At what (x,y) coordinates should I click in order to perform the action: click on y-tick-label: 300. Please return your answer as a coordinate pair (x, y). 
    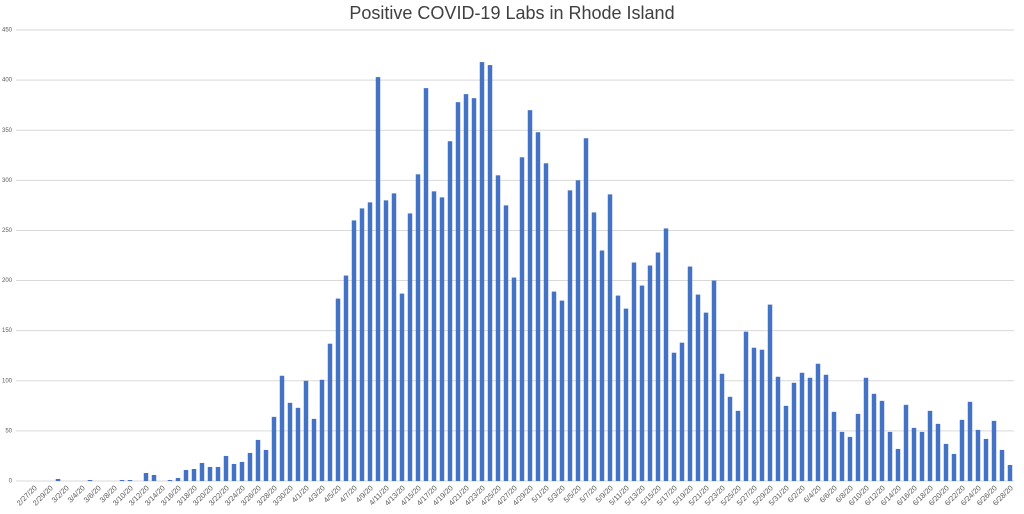
    Looking at the image, I should click on (7, 181).